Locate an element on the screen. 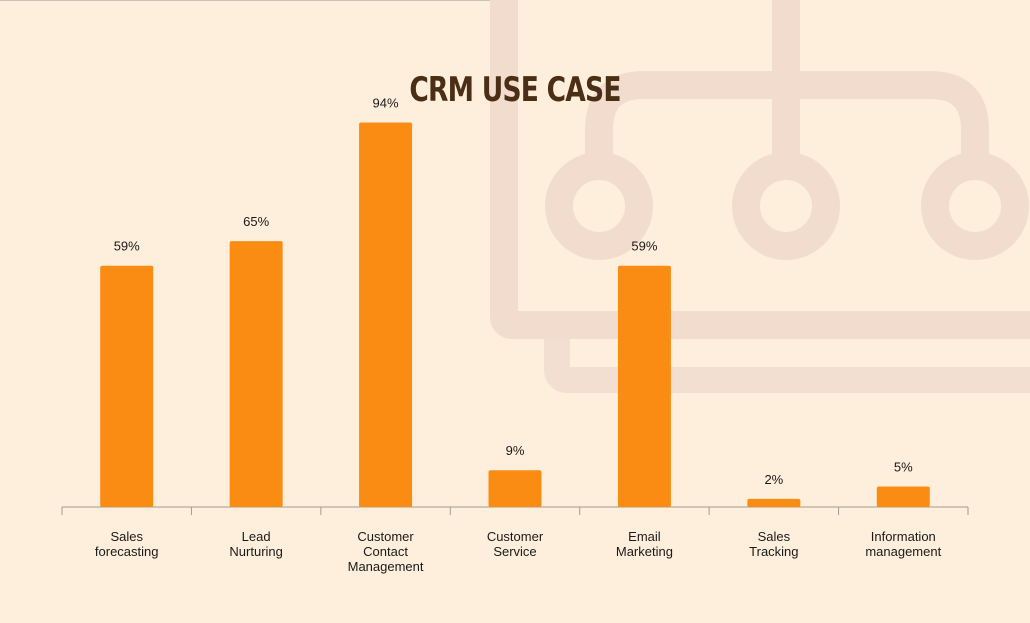 The height and width of the screenshot is (623, 1030). chart-title: CRM USE CASE is located at coordinates (515, 90).